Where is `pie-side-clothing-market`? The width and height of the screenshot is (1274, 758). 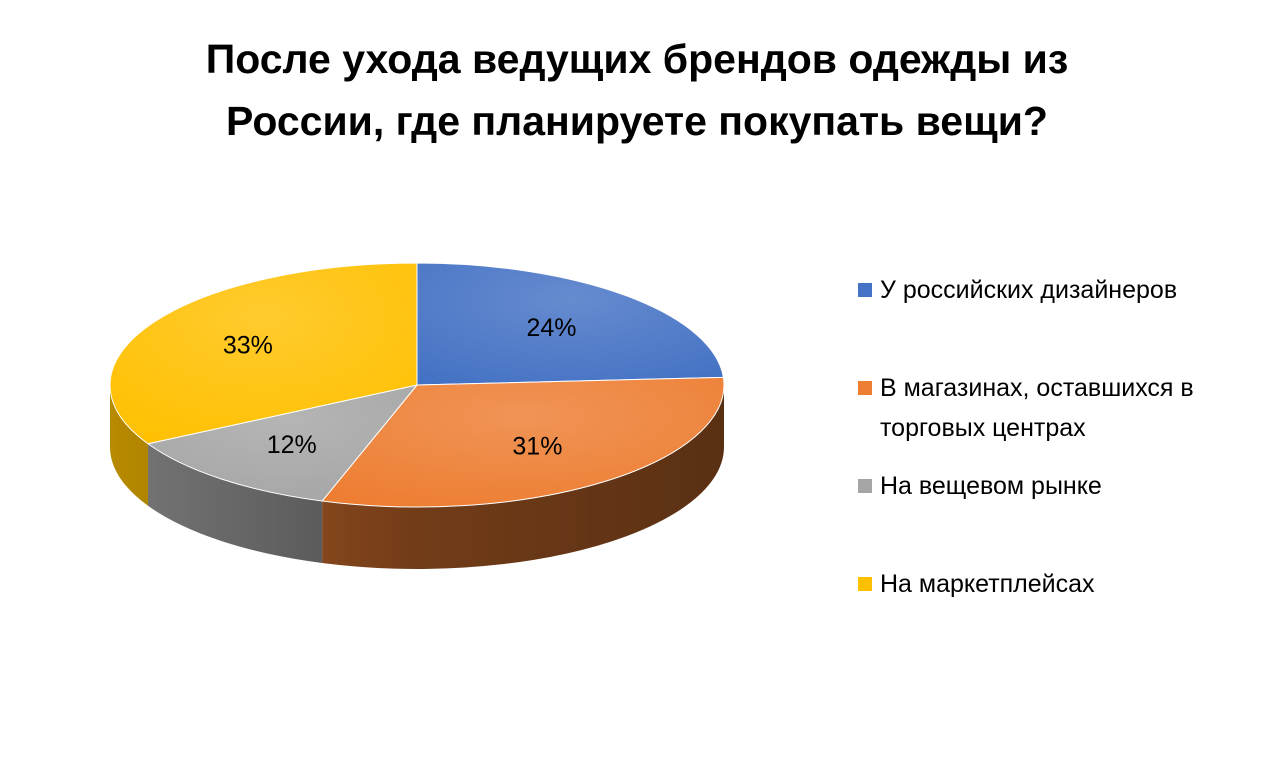
pie-side-clothing-market is located at coordinates (235, 503).